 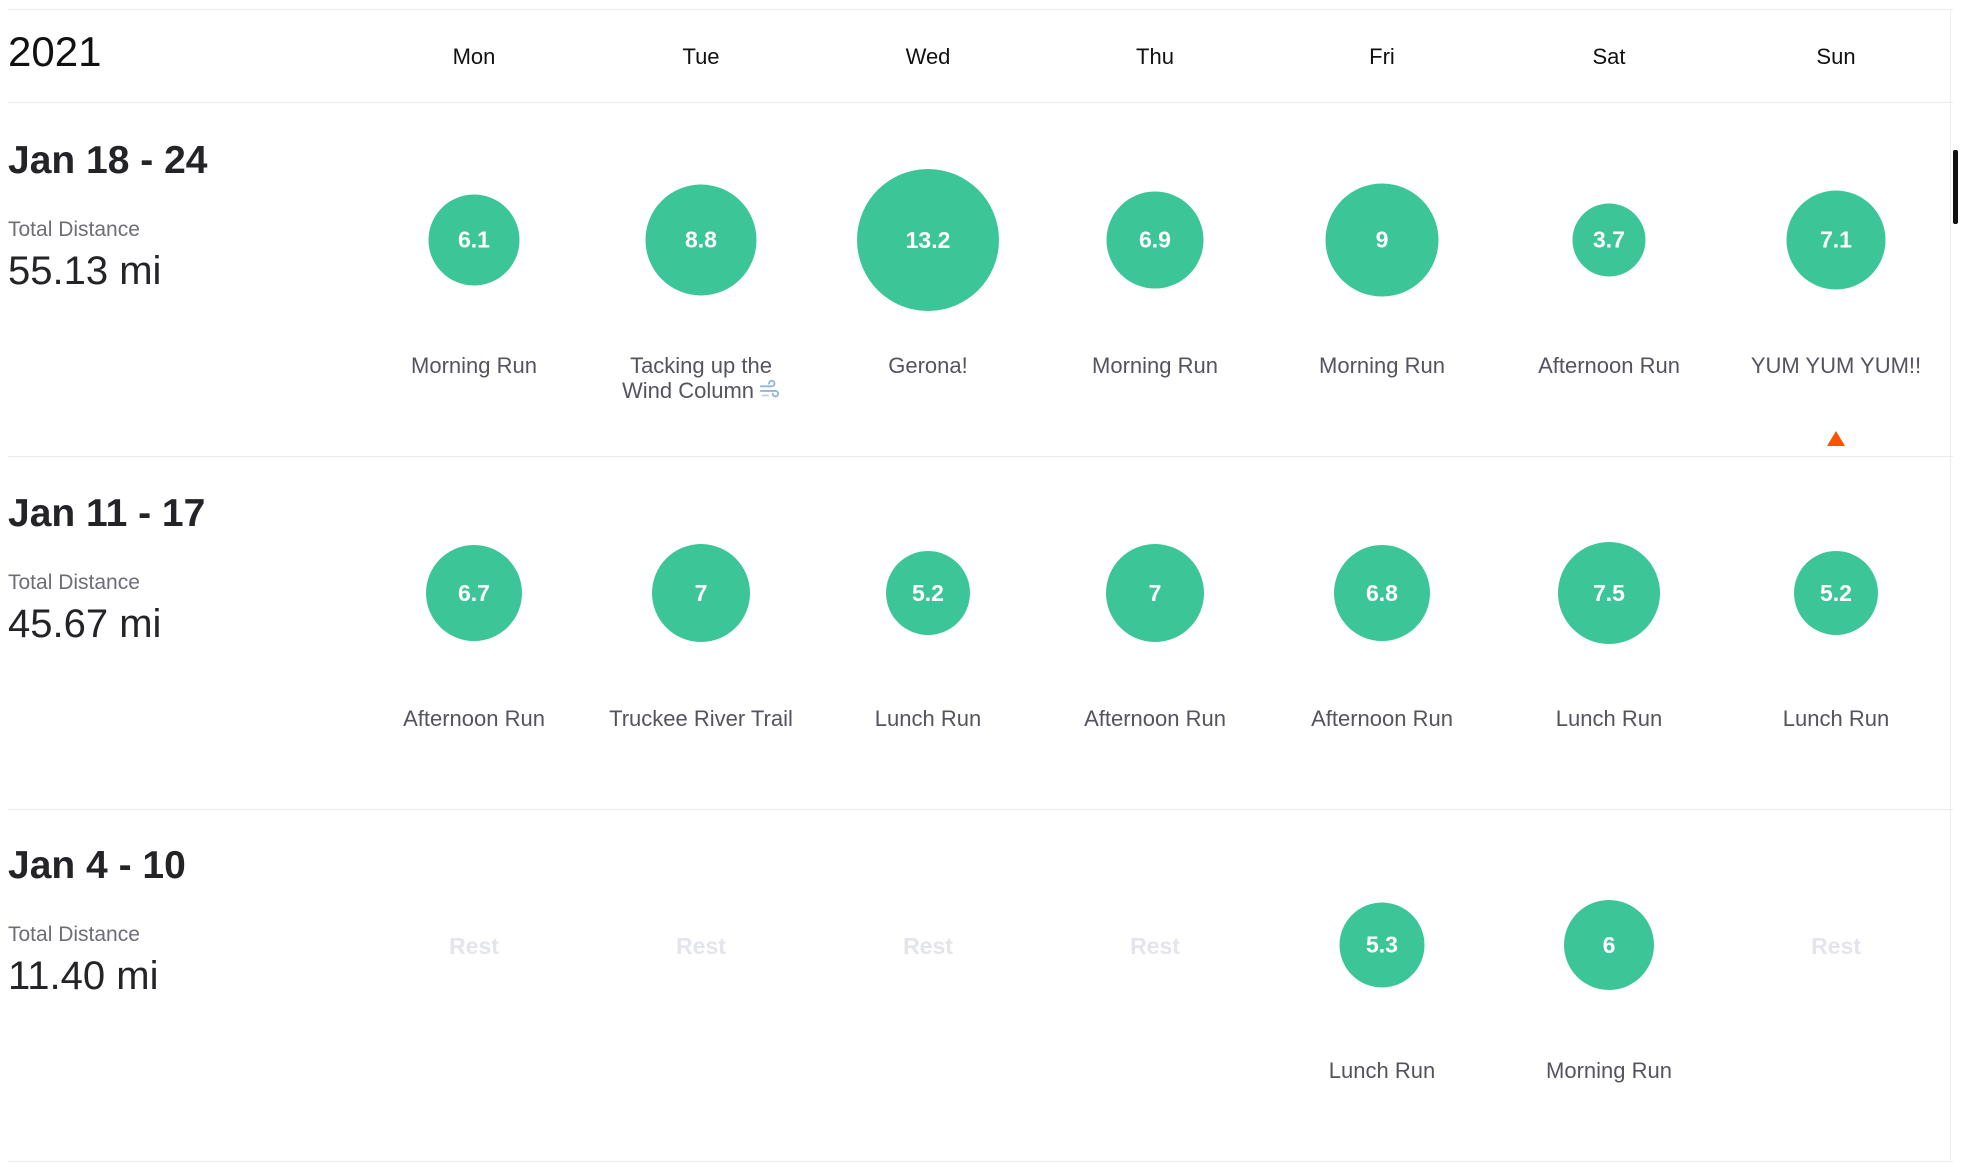 I want to click on day-cell-sat: 3.7 Afternoon Run, so click(x=1609, y=280).